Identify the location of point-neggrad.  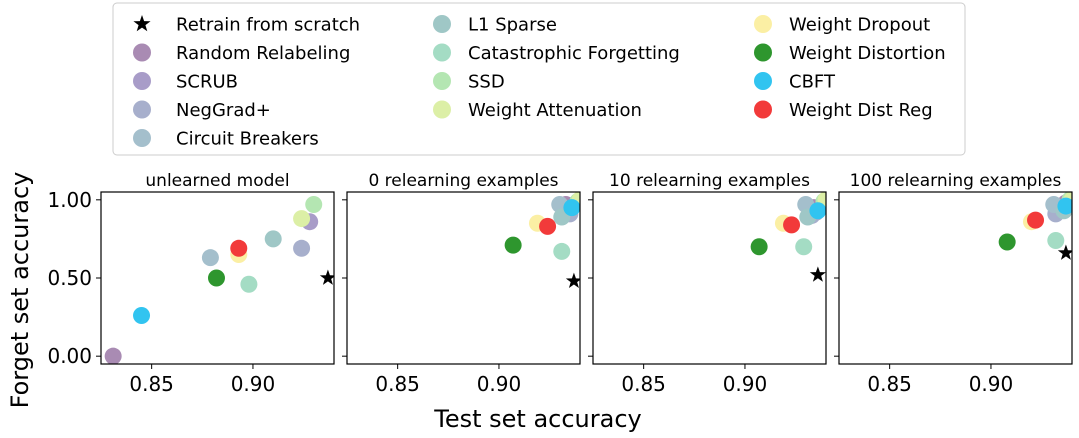
(302, 248).